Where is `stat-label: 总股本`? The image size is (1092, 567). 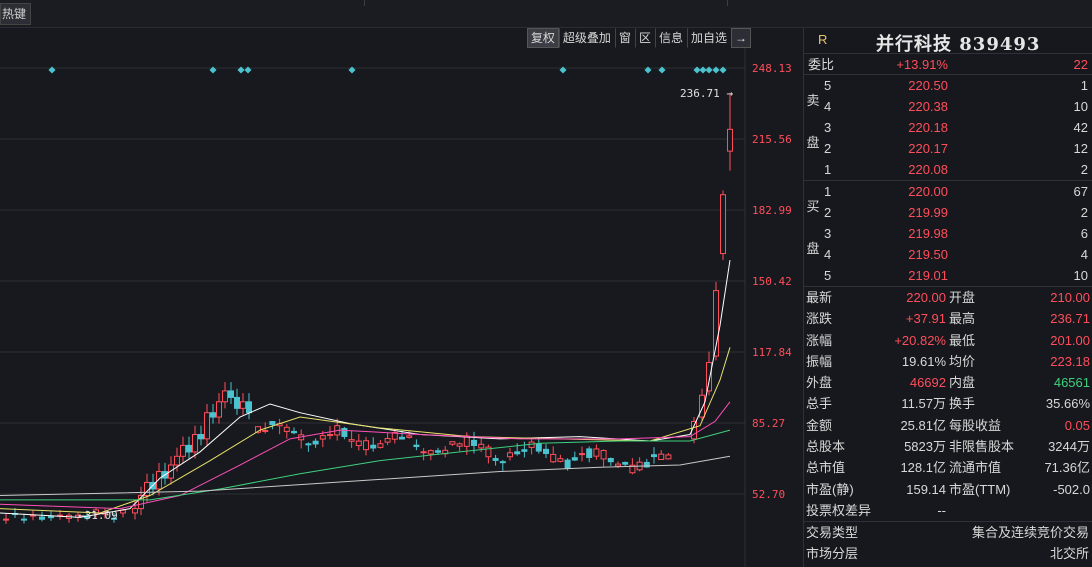
stat-label: 总股本 is located at coordinates (826, 447).